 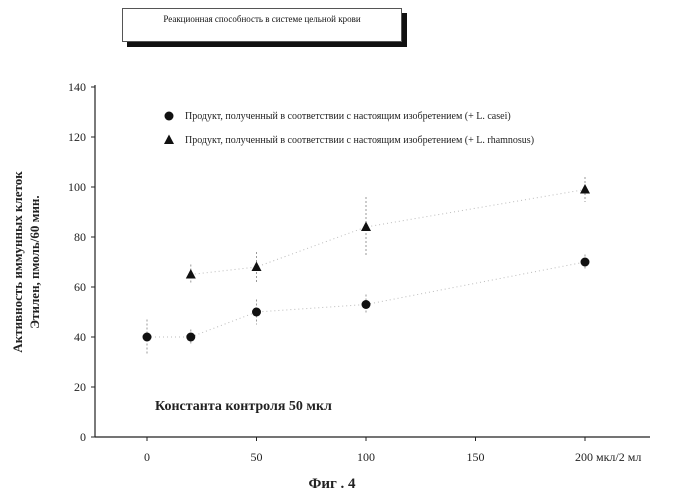 I want to click on y-tick-label: 120, so click(x=77, y=137).